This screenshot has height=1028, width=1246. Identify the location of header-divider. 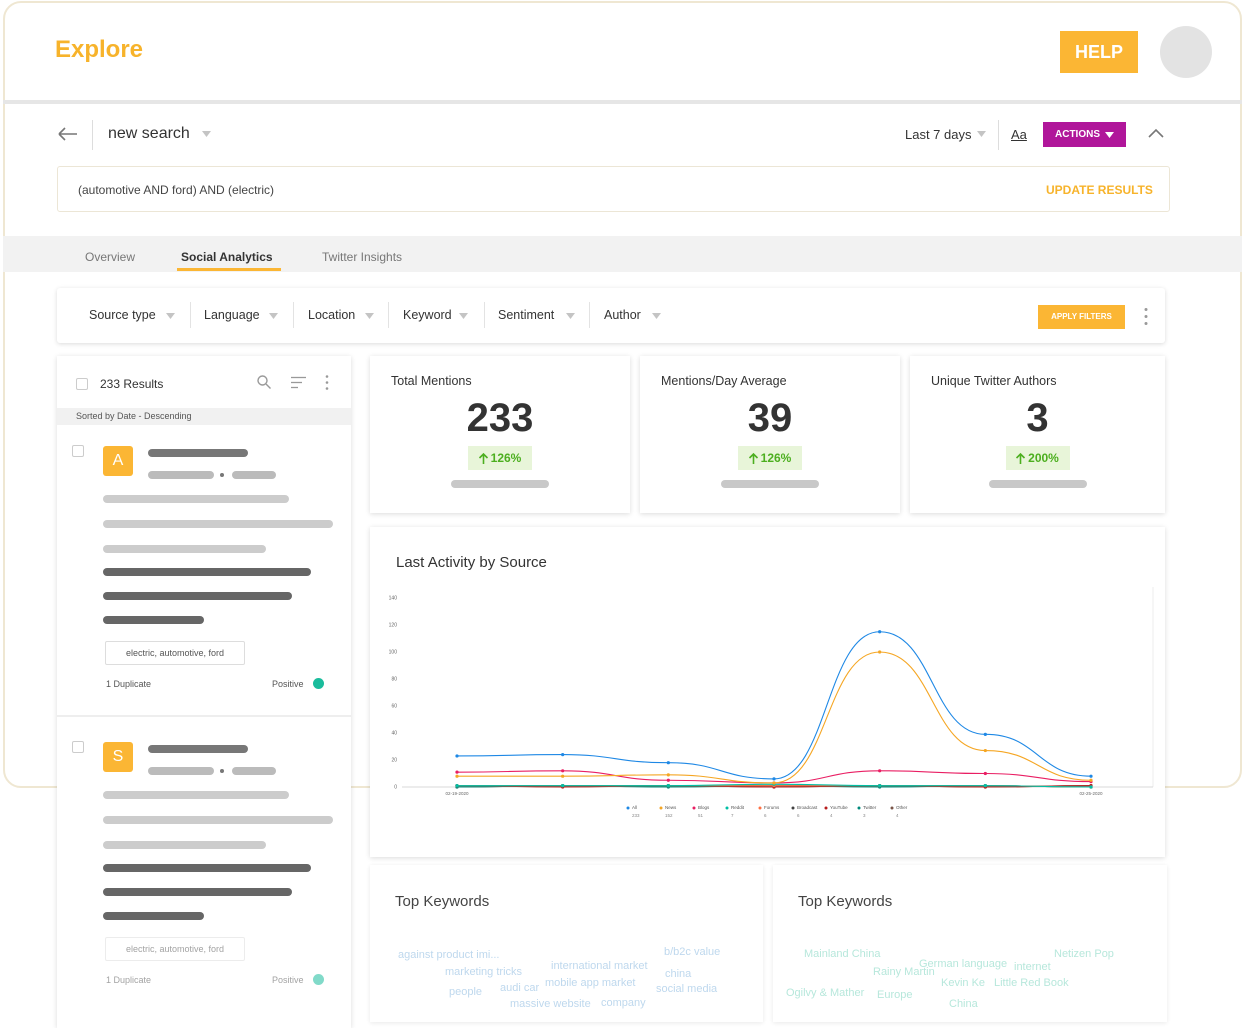
(622, 102).